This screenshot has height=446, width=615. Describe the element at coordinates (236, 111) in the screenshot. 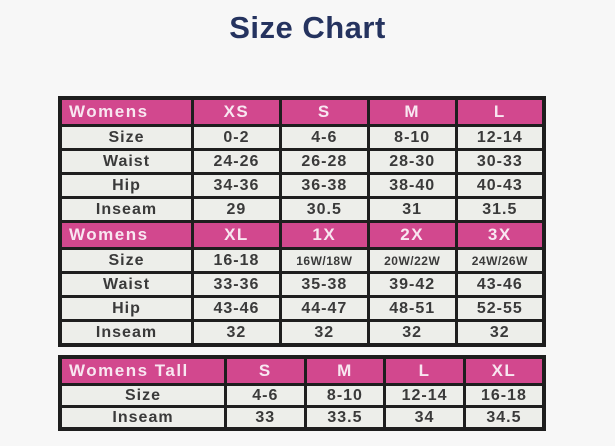

I see `header-cell: XS` at that location.